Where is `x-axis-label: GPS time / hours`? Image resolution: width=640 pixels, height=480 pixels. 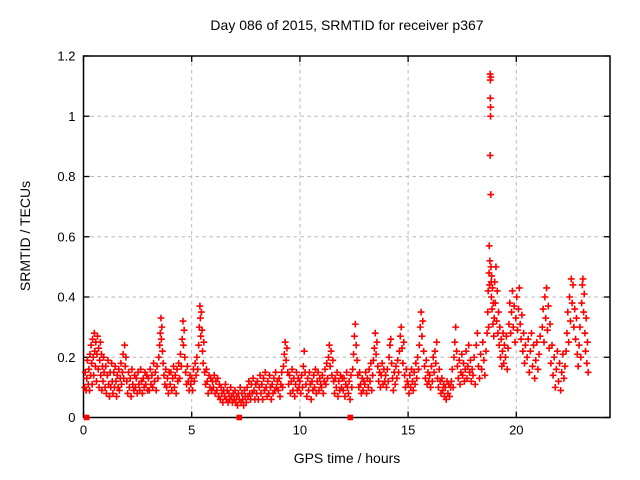 x-axis-label: GPS time / hours is located at coordinates (347, 458).